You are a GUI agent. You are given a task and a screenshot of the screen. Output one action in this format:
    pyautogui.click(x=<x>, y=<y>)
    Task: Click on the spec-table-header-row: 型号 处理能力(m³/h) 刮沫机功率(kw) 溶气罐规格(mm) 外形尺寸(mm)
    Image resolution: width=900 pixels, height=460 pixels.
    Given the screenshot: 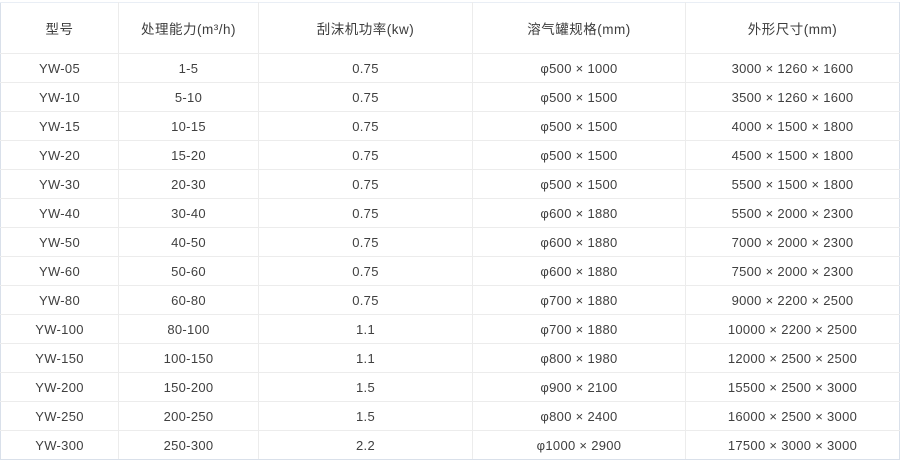 What is the action you would take?
    pyautogui.click(x=450, y=28)
    